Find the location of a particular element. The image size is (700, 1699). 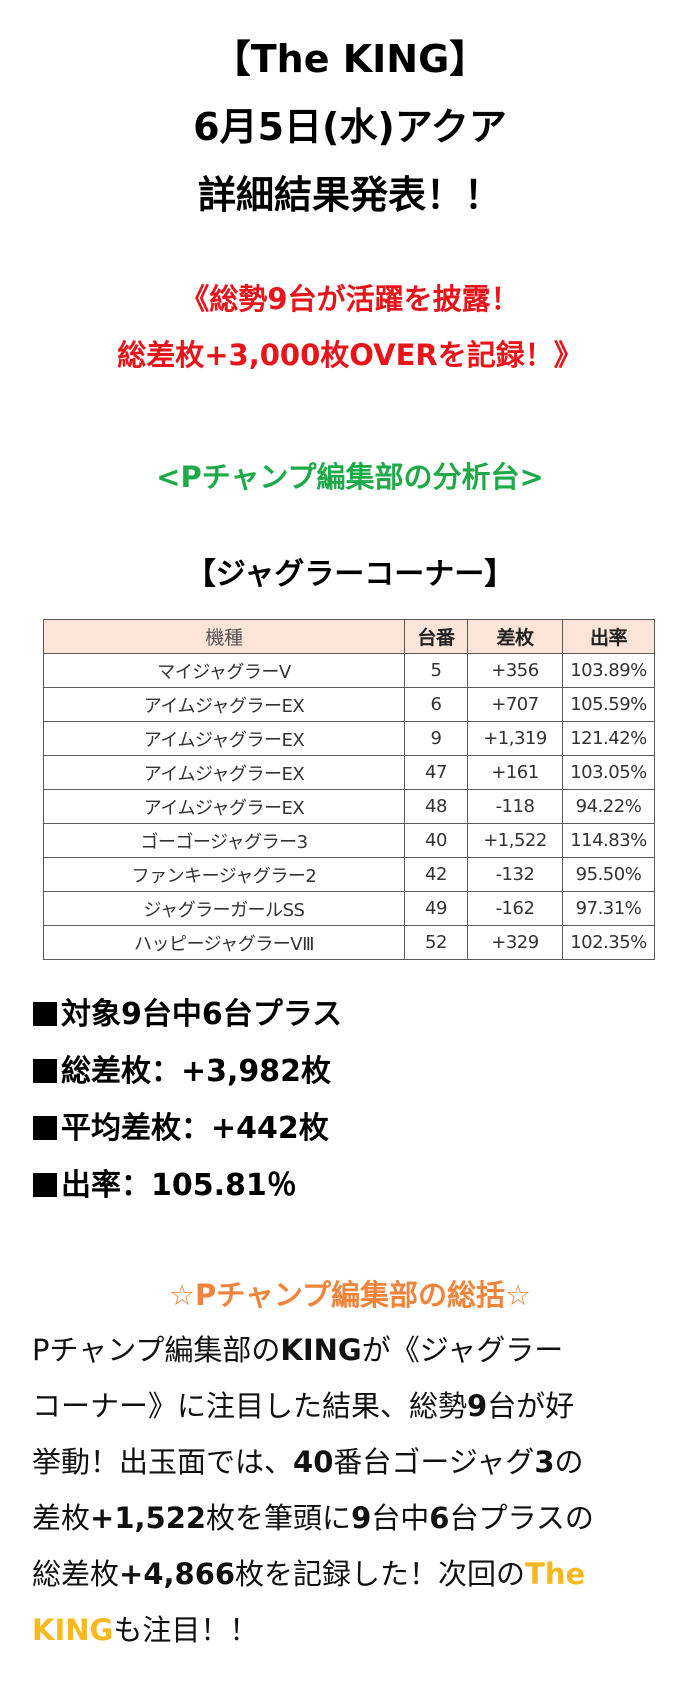

cell-number: 5 is located at coordinates (436, 670).